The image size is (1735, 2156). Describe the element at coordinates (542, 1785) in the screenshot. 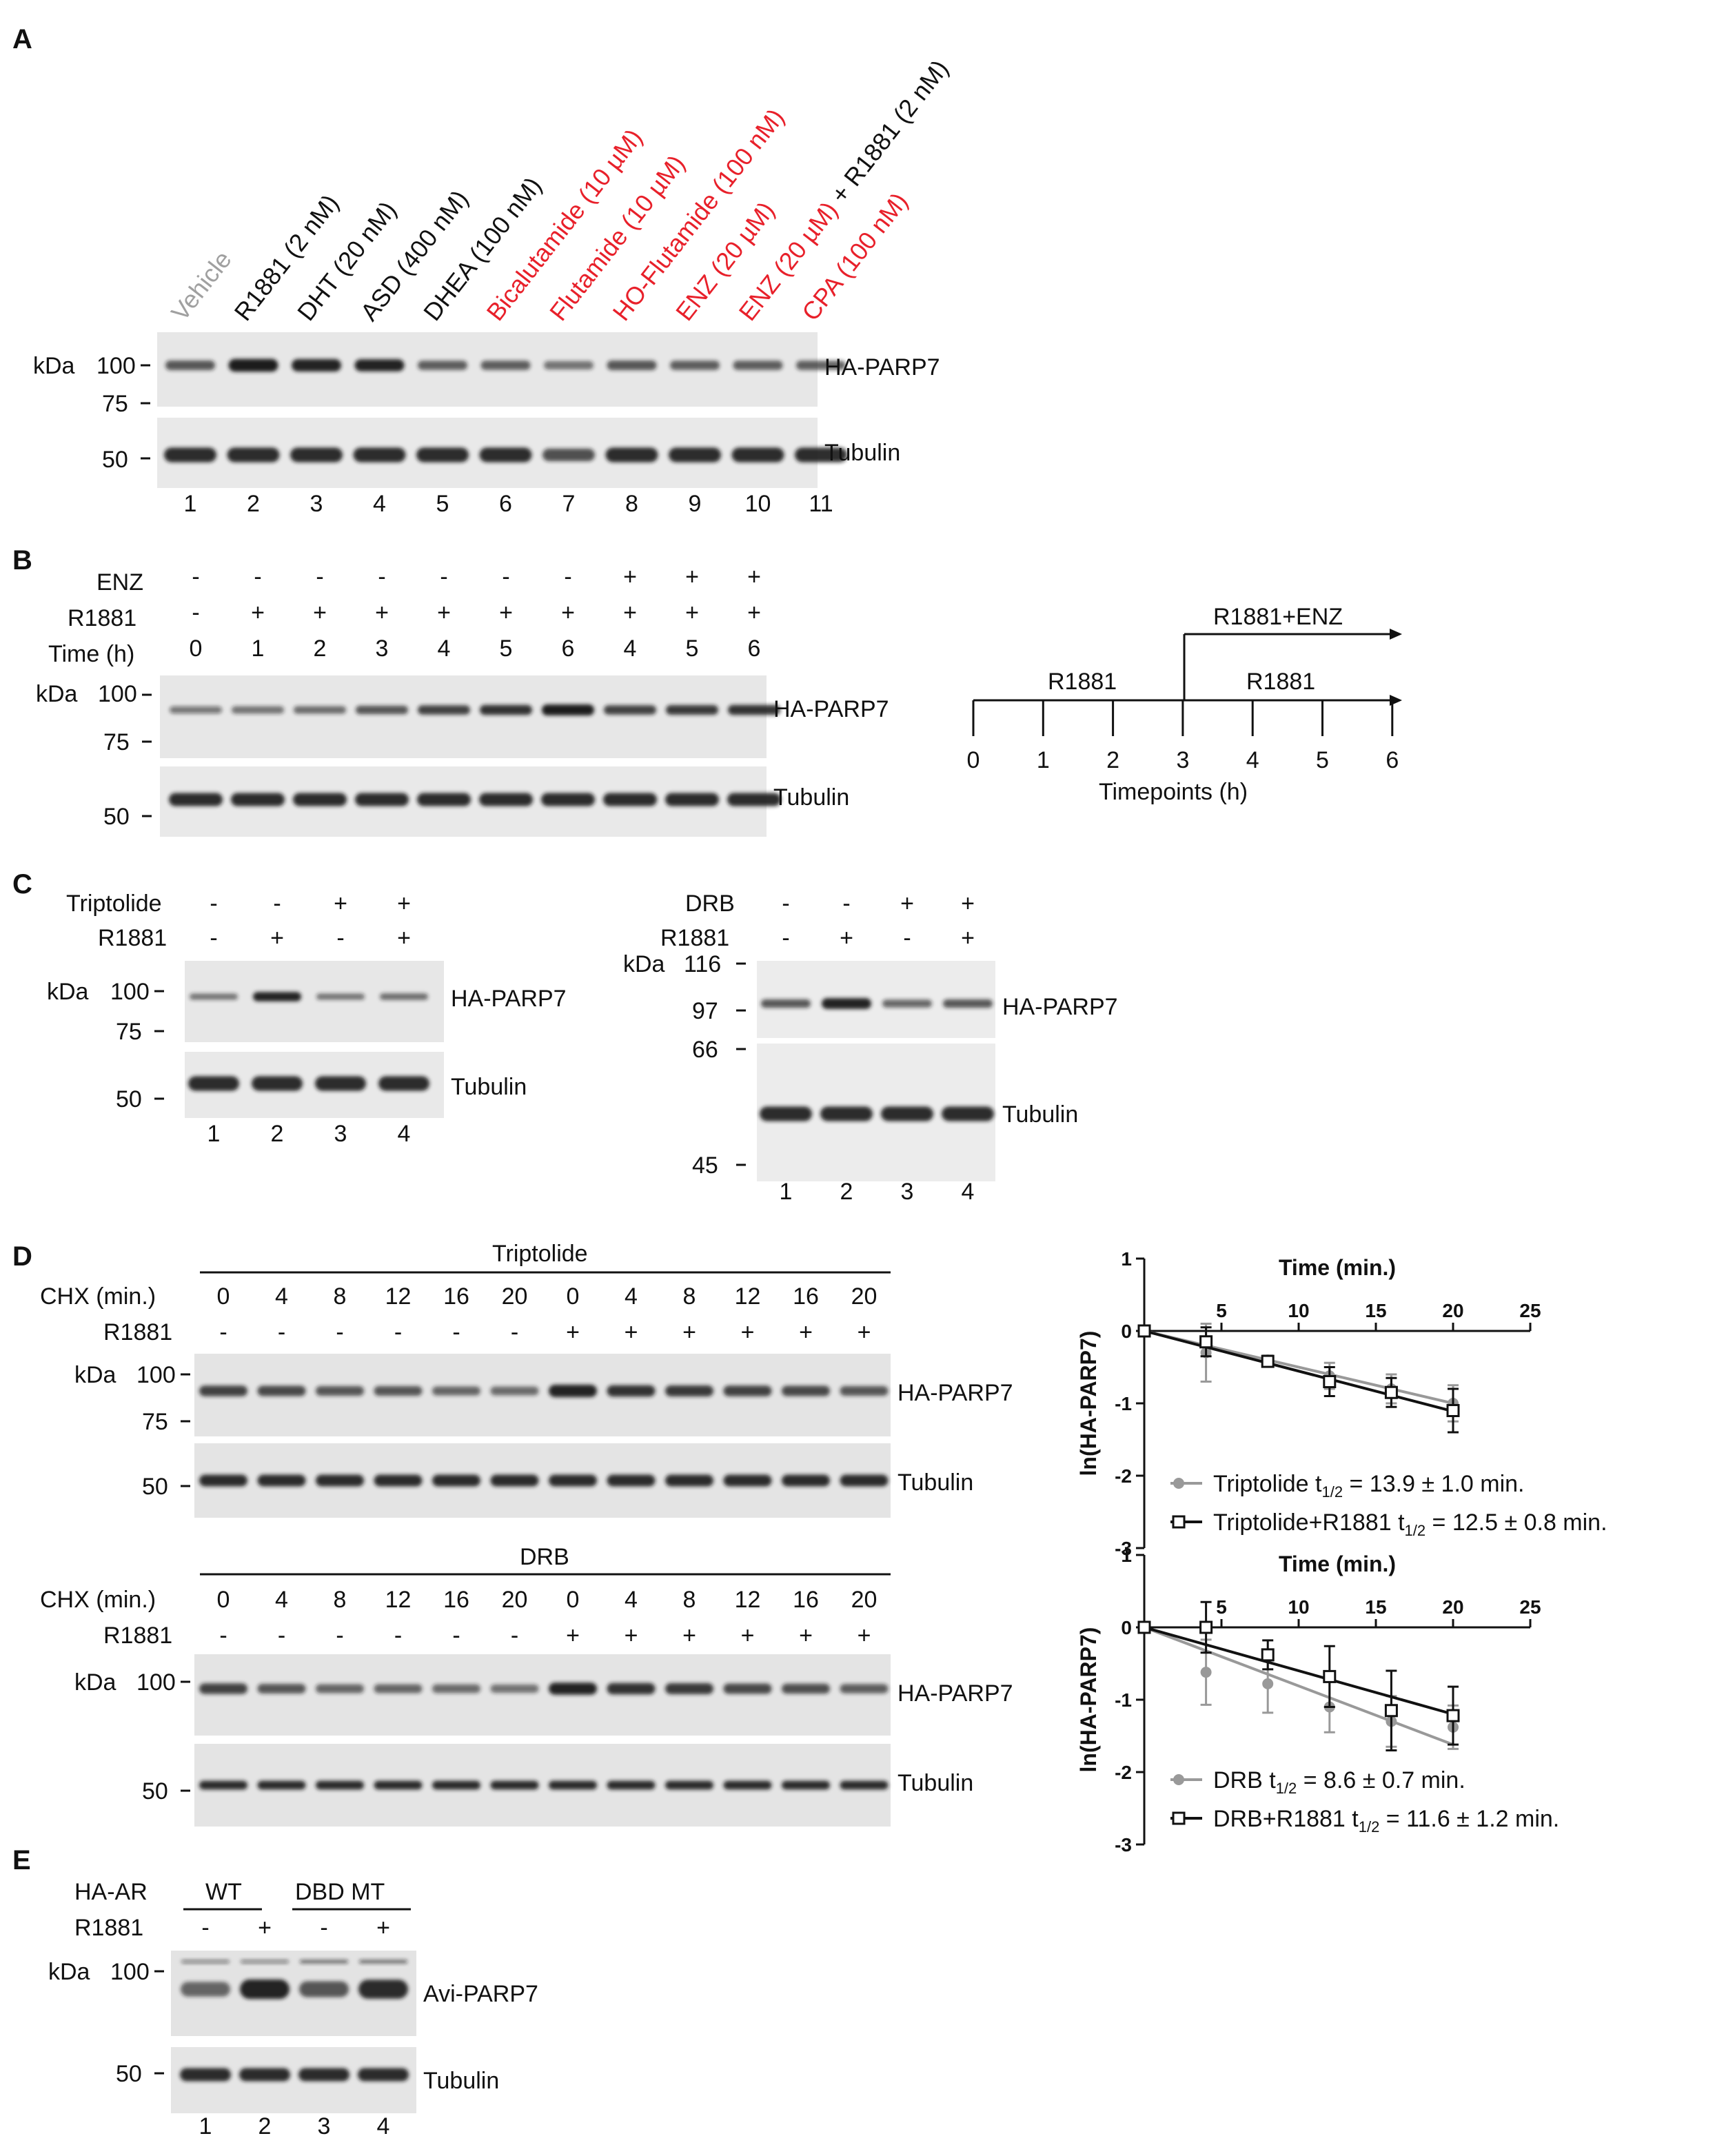

I see `blot-d-drb-tubulin` at that location.